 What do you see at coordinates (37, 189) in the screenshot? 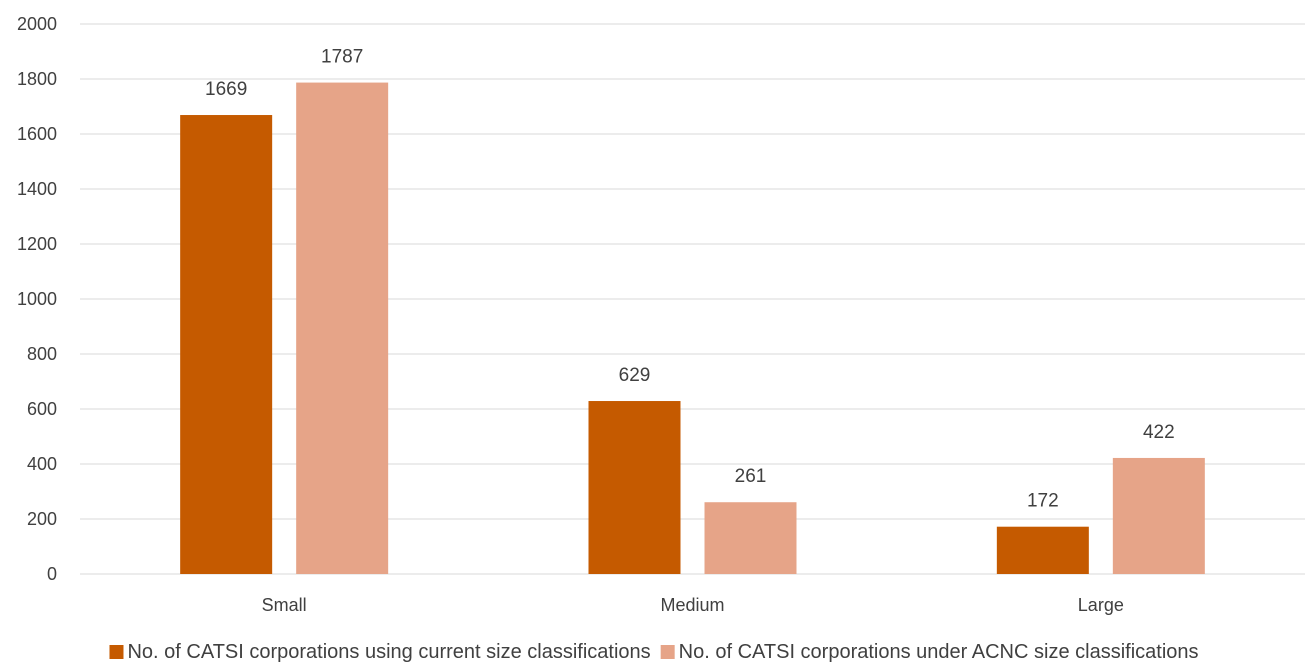
I see `y-tick-label: 1400` at bounding box center [37, 189].